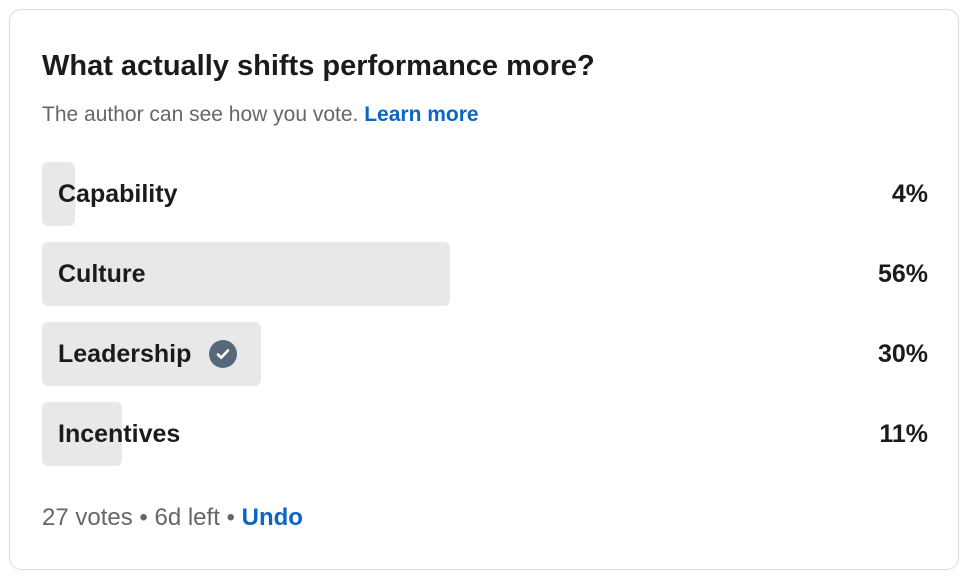  I want to click on poll-option-leadership: Leadership 30%, so click(485, 354).